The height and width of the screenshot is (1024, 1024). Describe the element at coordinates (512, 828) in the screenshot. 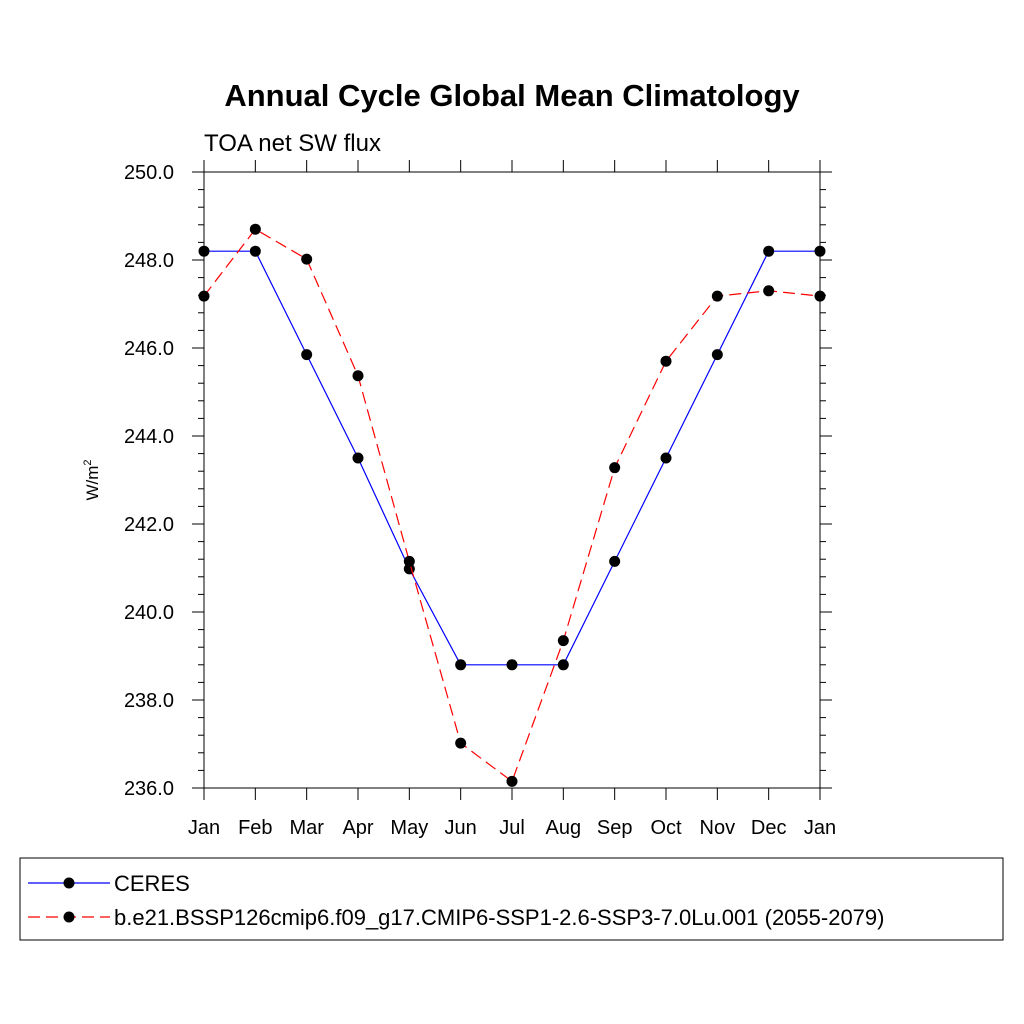

I see `x-tick-label: Jul` at that location.